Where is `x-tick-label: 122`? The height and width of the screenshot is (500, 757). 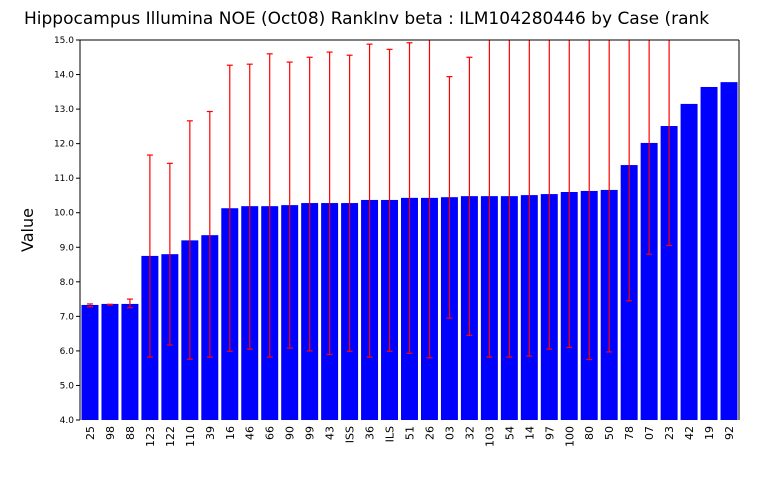
x-tick-label: 122 is located at coordinates (170, 436).